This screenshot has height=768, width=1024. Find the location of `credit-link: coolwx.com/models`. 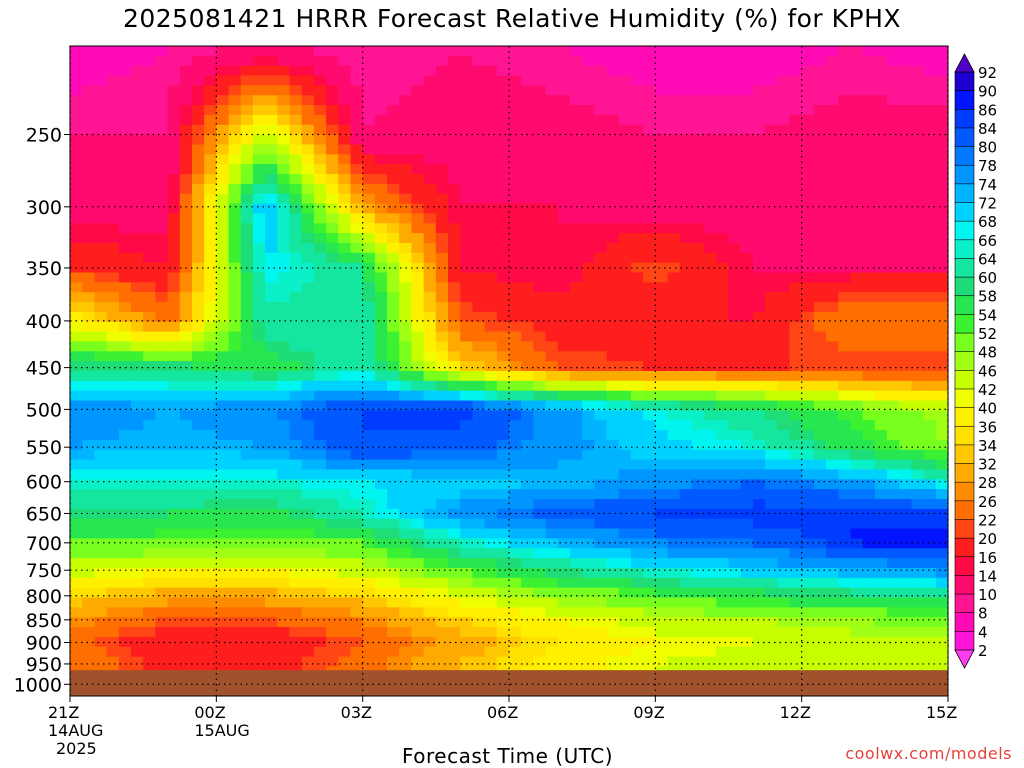

credit-link: coolwx.com/models is located at coordinates (928, 753).